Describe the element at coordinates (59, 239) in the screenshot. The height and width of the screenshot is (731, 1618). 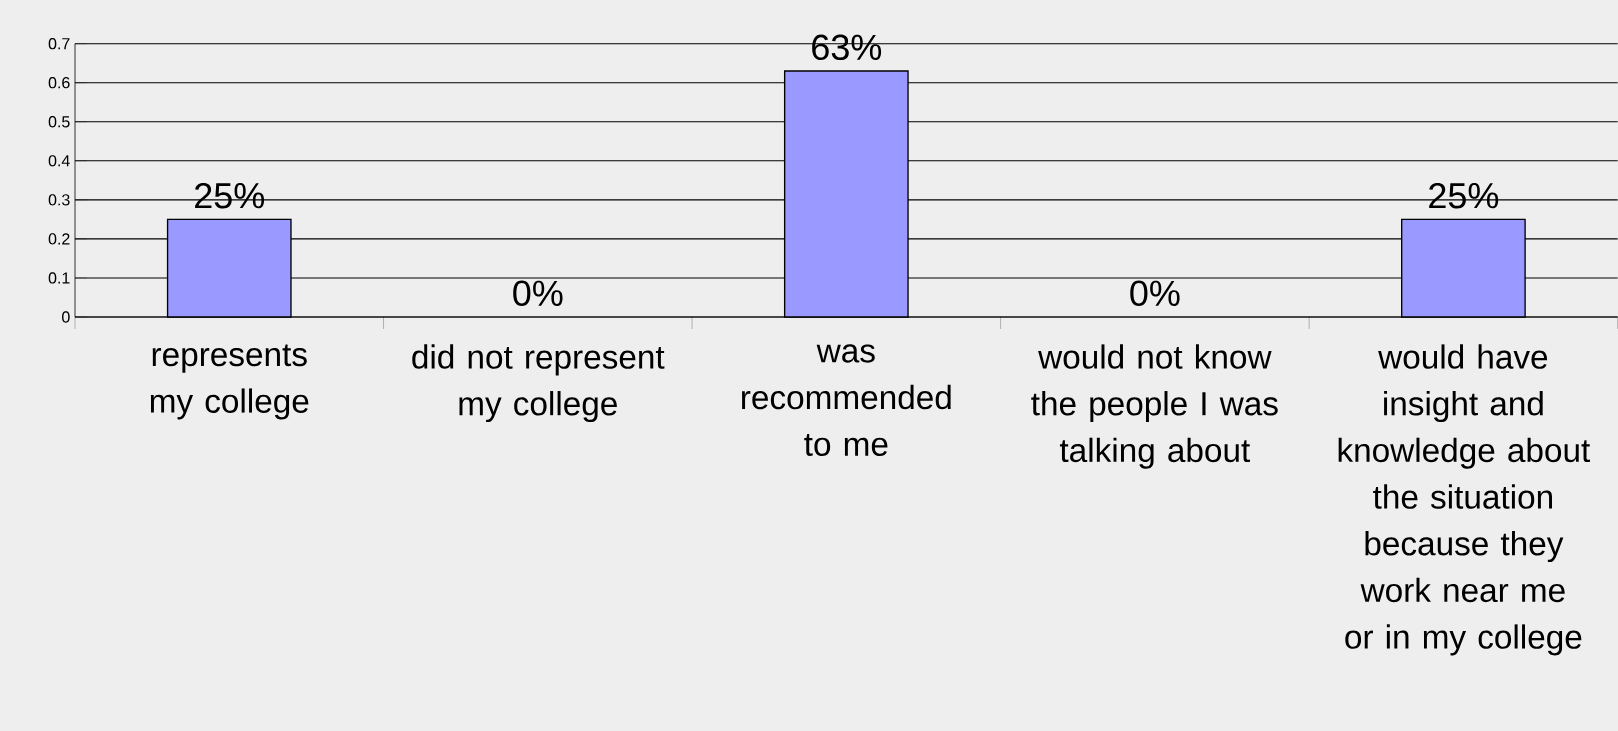
I see `y-tick-label: 0.2` at that location.